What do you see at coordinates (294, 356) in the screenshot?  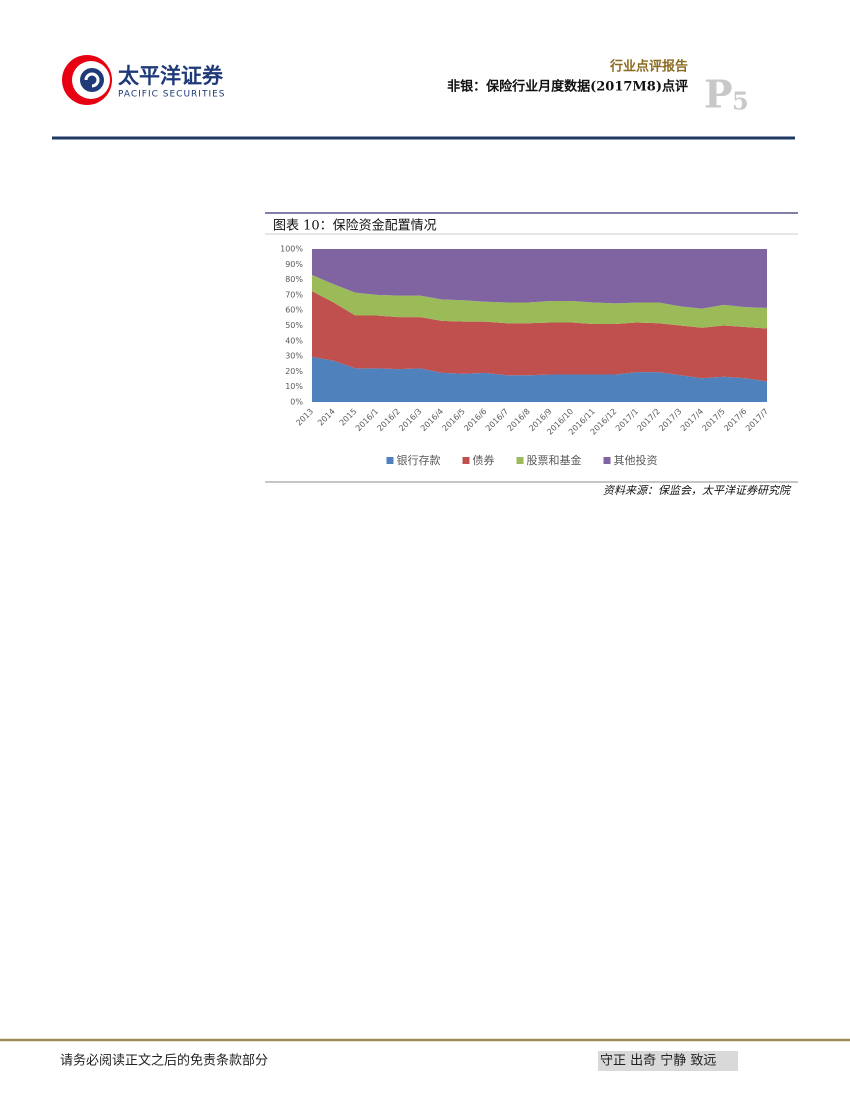 I see `y-tick-label: 30%` at bounding box center [294, 356].